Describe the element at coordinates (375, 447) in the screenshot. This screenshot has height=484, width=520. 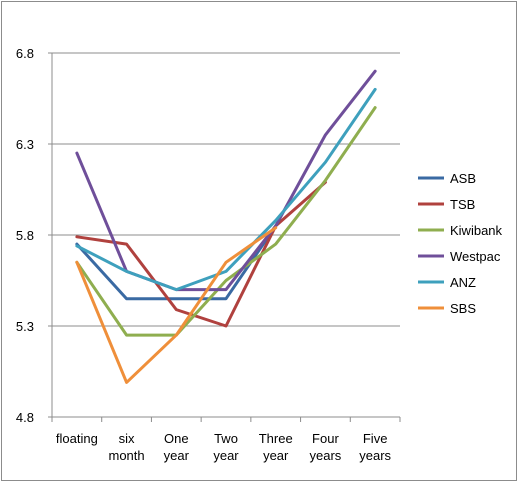
I see `x-tick-label: Five years` at that location.